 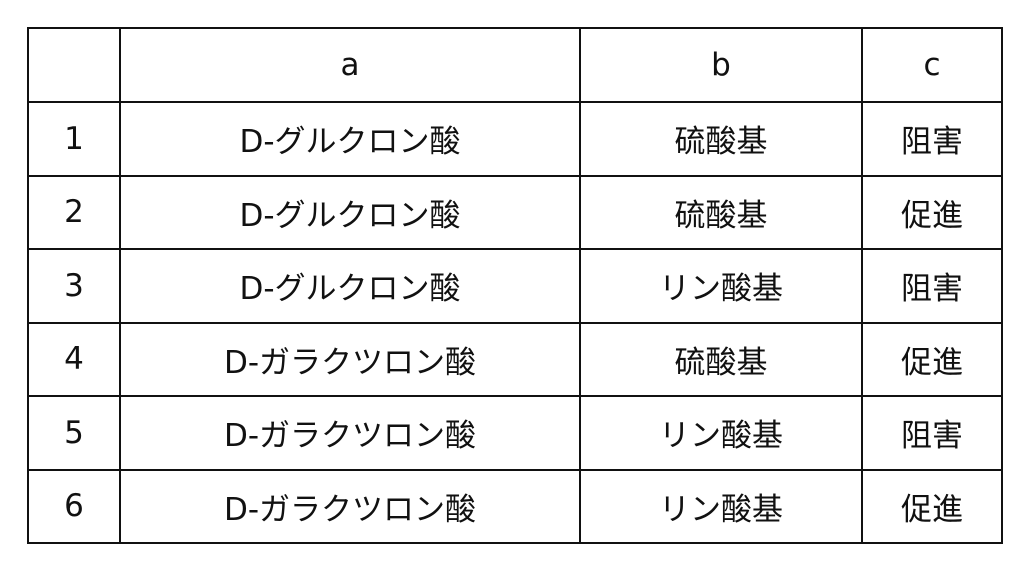 I want to click on cell-number: 4, so click(x=74, y=359).